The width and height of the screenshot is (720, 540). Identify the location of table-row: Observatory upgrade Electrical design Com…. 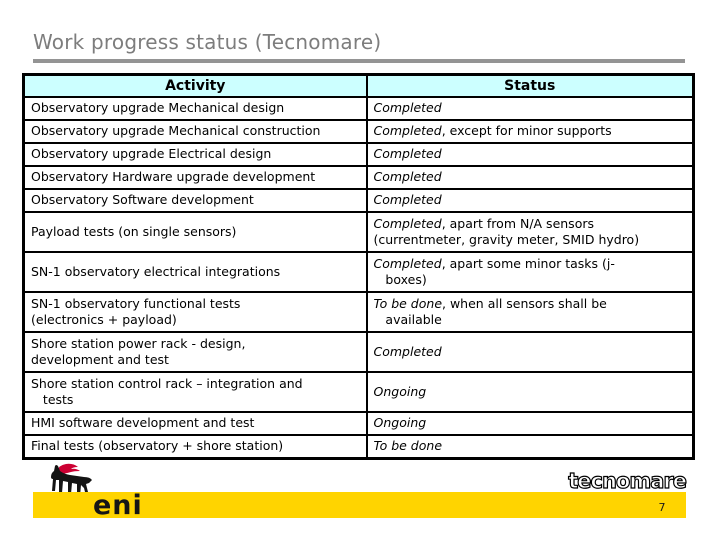
(358, 154).